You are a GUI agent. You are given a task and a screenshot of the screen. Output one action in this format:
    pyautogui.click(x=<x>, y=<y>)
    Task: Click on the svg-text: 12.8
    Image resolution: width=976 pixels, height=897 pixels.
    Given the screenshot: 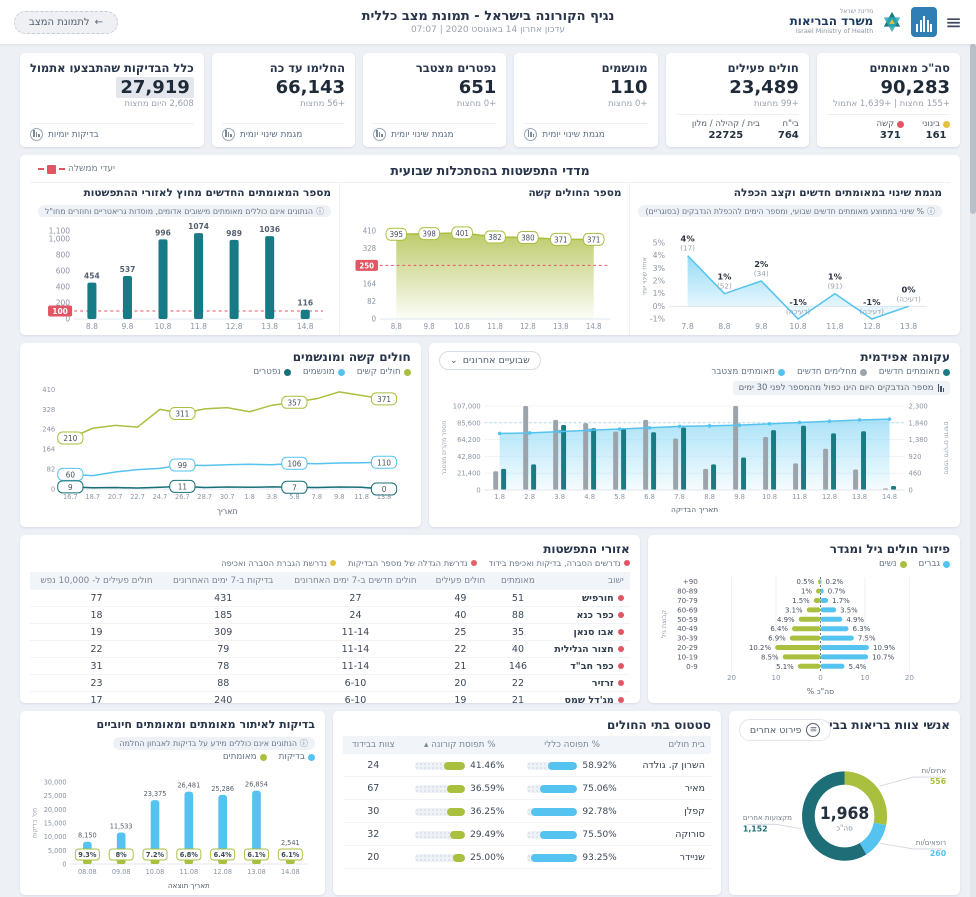 What is the action you would take?
    pyautogui.click(x=528, y=326)
    